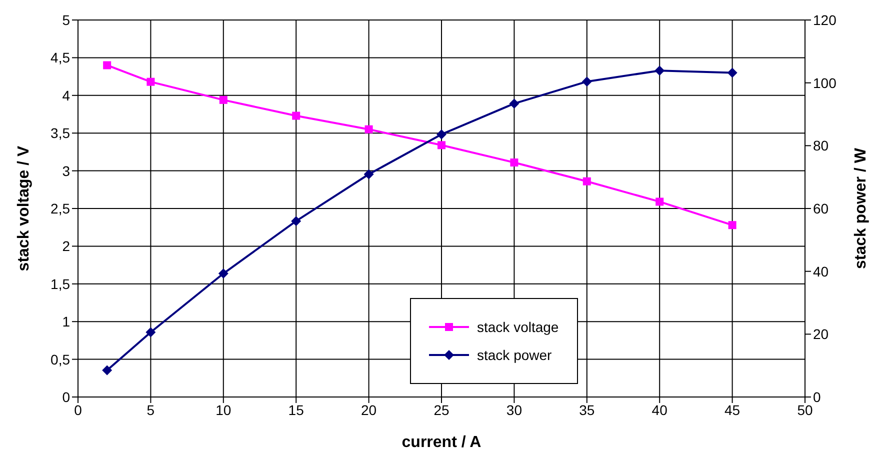 The height and width of the screenshot is (465, 883). What do you see at coordinates (60, 359) in the screenshot?
I see `y-tick-label: 0,5` at bounding box center [60, 359].